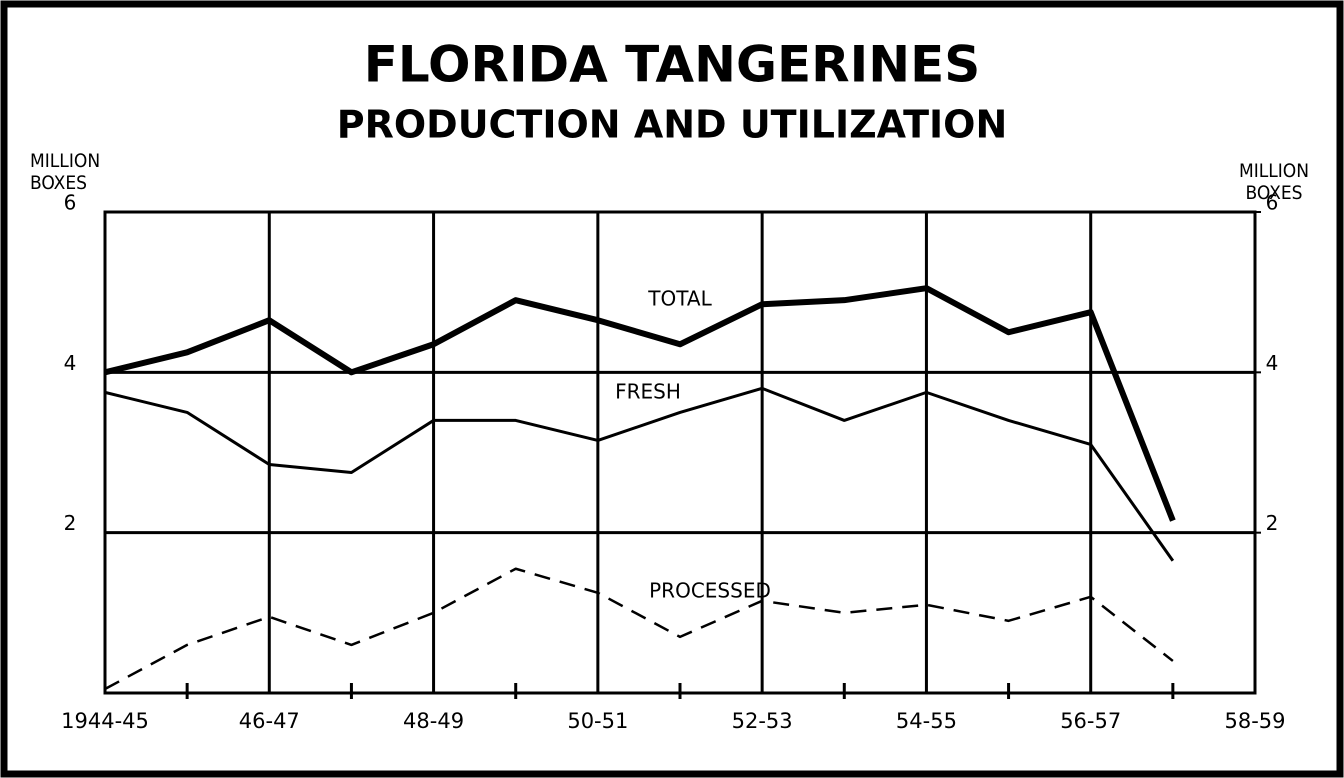 This screenshot has width=1344, height=778. What do you see at coordinates (1272, 203) in the screenshot?
I see `y2-tick-label: 6` at bounding box center [1272, 203].